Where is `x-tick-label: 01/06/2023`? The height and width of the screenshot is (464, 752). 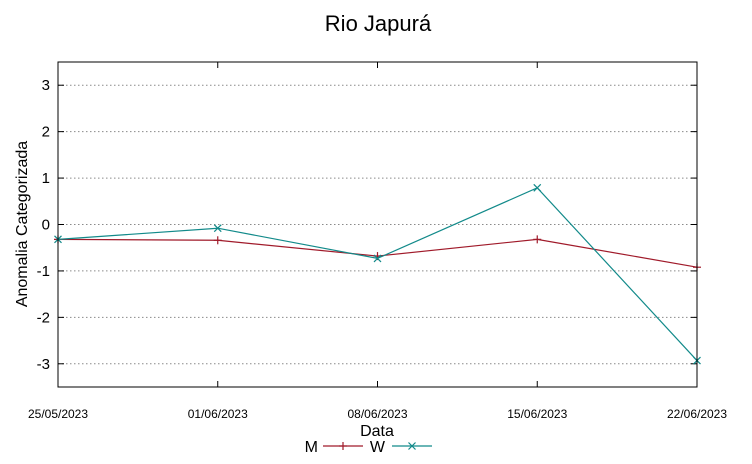 x-tick-label: 01/06/2023 is located at coordinates (218, 414).